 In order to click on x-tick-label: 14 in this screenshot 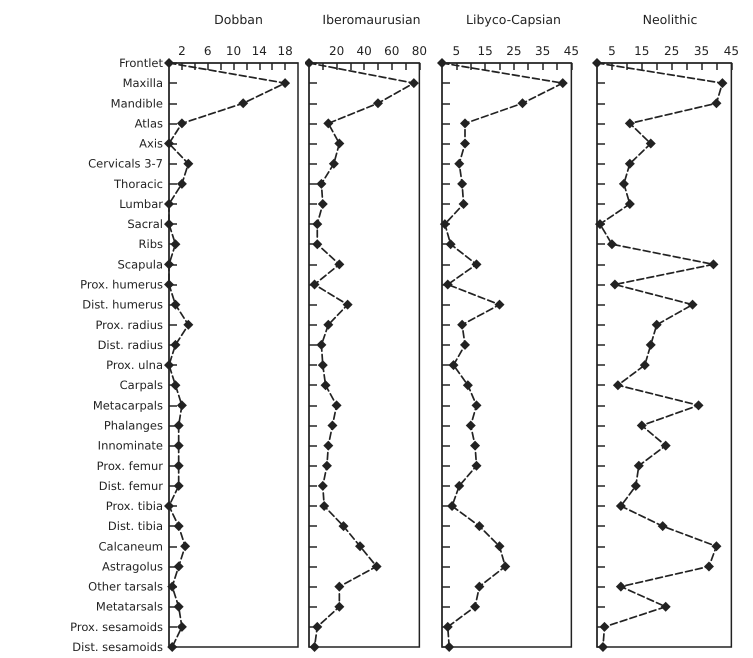, I will do `click(259, 51)`.